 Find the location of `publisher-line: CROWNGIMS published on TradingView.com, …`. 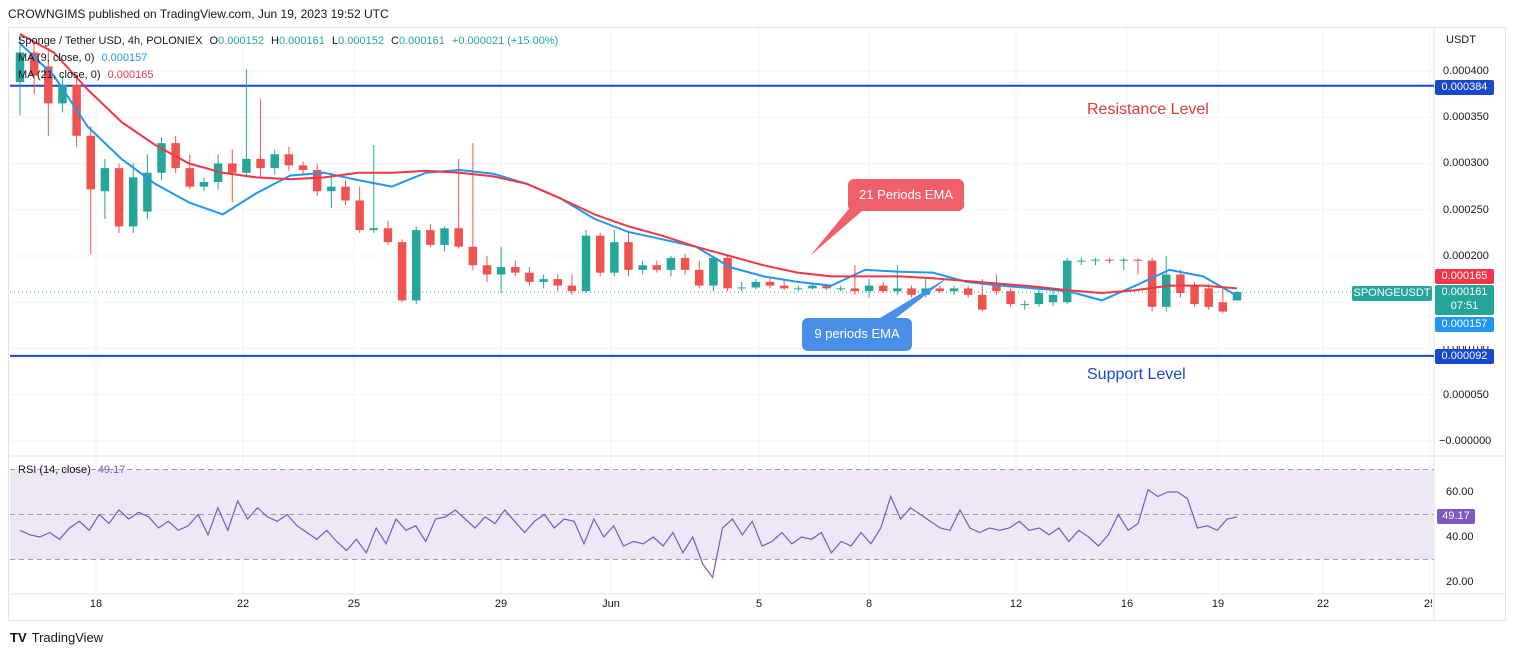

publisher-line: CROWNGIMS published on TradingView.com, … is located at coordinates (198, 14).